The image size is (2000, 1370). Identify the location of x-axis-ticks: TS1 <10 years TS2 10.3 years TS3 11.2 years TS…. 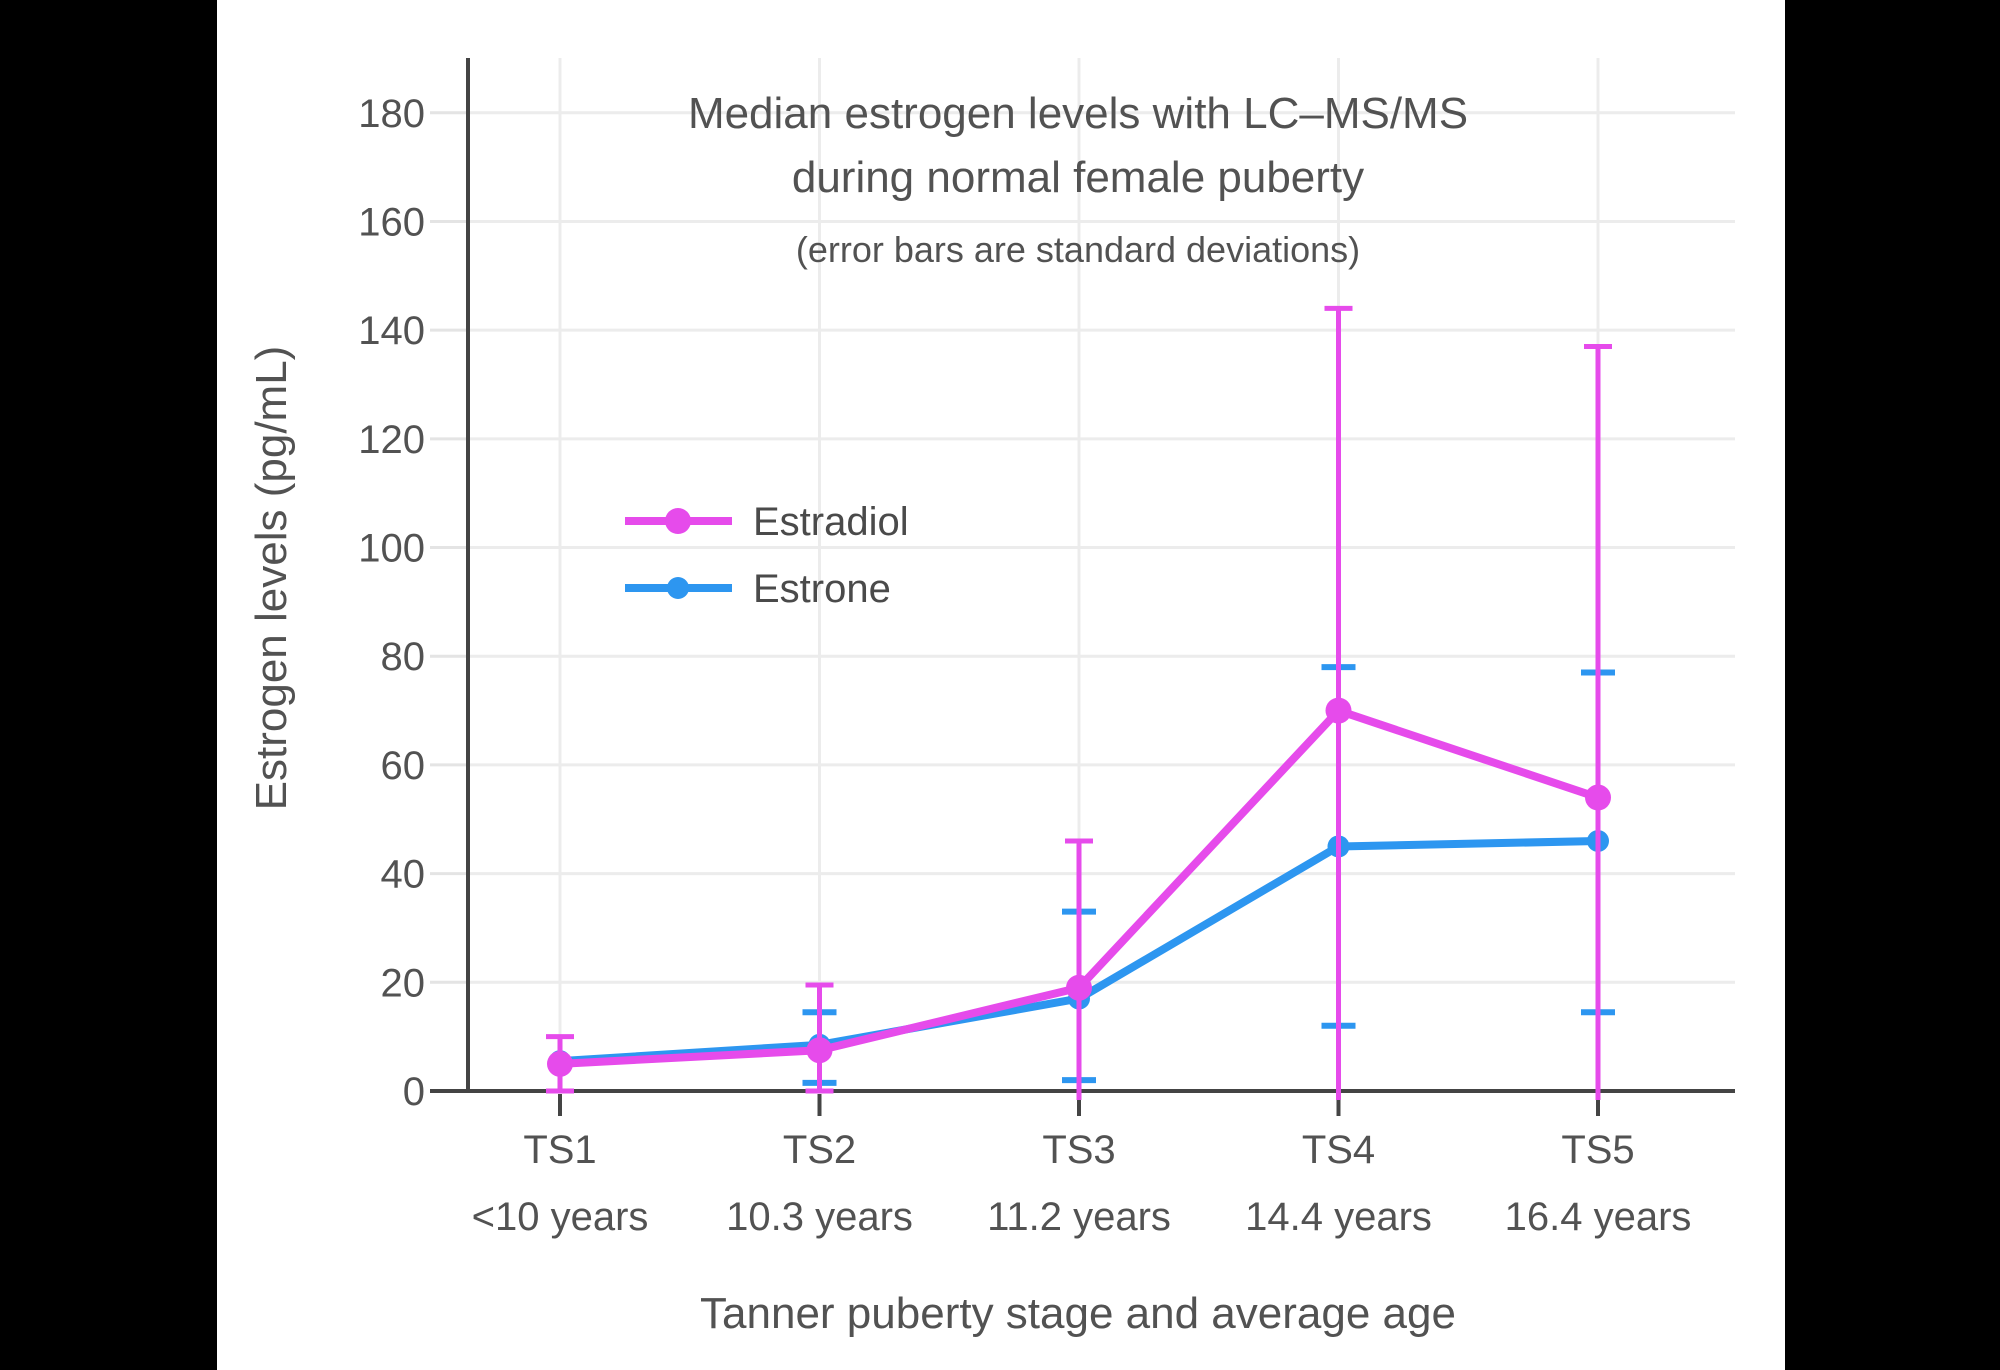
(1082, 1166).